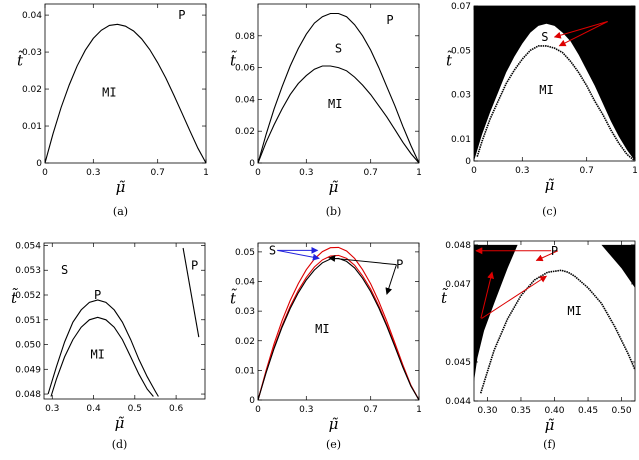 The height and width of the screenshot is (460, 639). What do you see at coordinates (487, 411) in the screenshot?
I see `x-tick-label: 0.30` at bounding box center [487, 411].